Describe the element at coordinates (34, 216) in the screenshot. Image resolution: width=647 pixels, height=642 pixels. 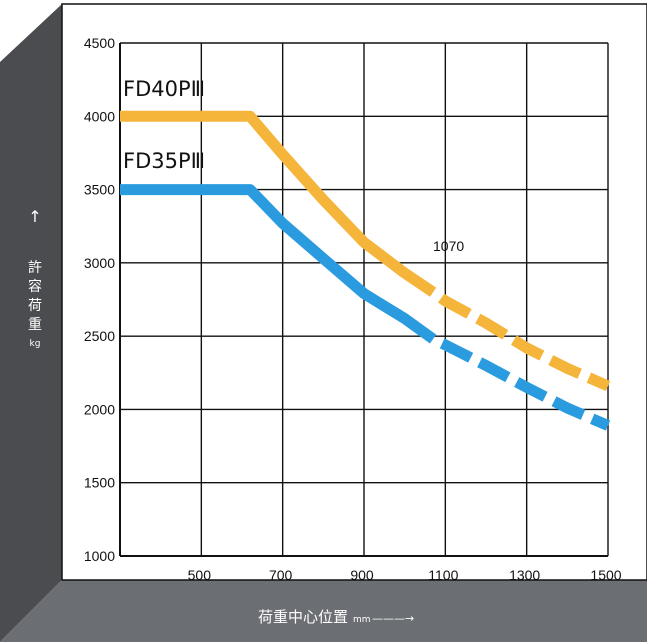
I see `y-axis-arrow: ↑` at that location.